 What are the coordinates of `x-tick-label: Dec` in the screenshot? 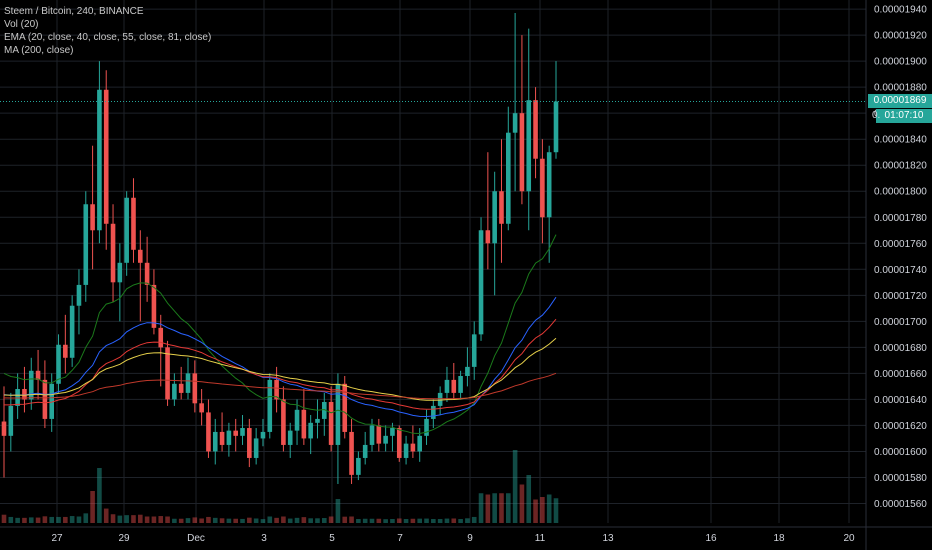 It's located at (196, 538).